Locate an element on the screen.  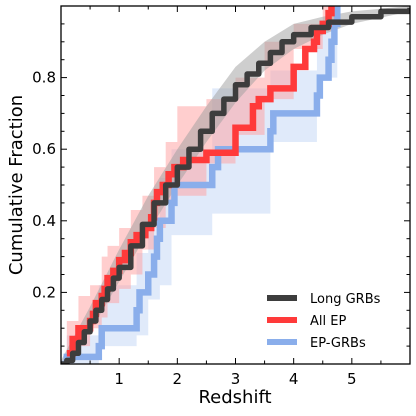
x-tick-label: 2 is located at coordinates (178, 379).